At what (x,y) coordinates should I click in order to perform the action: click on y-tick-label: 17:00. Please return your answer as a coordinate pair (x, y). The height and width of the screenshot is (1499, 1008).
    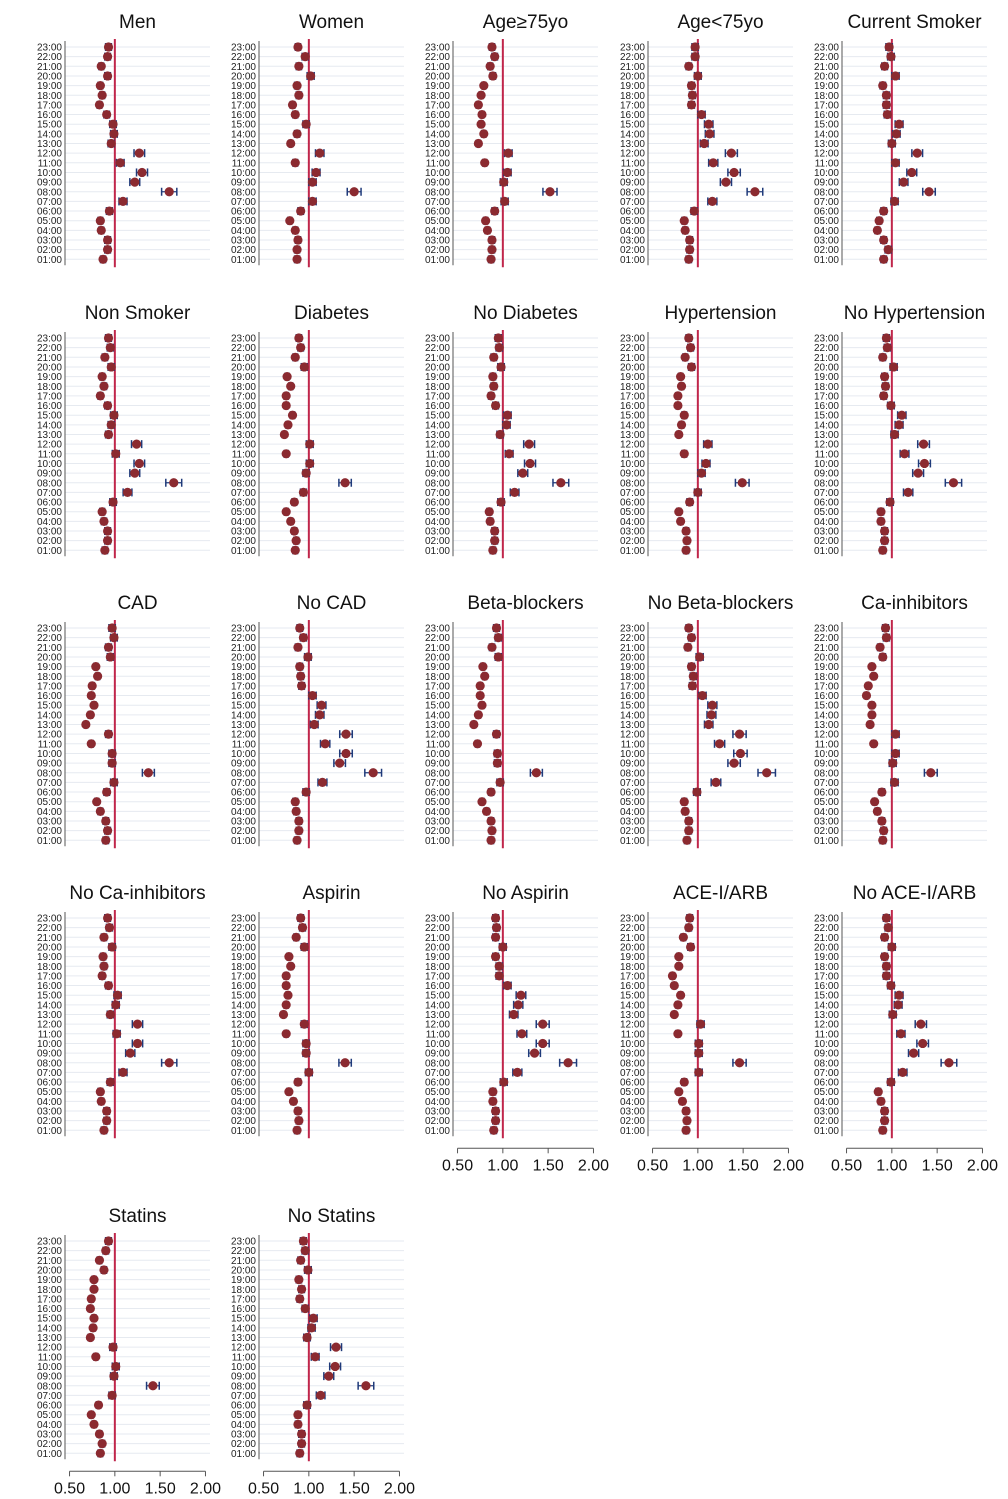
    Looking at the image, I should click on (49, 976).